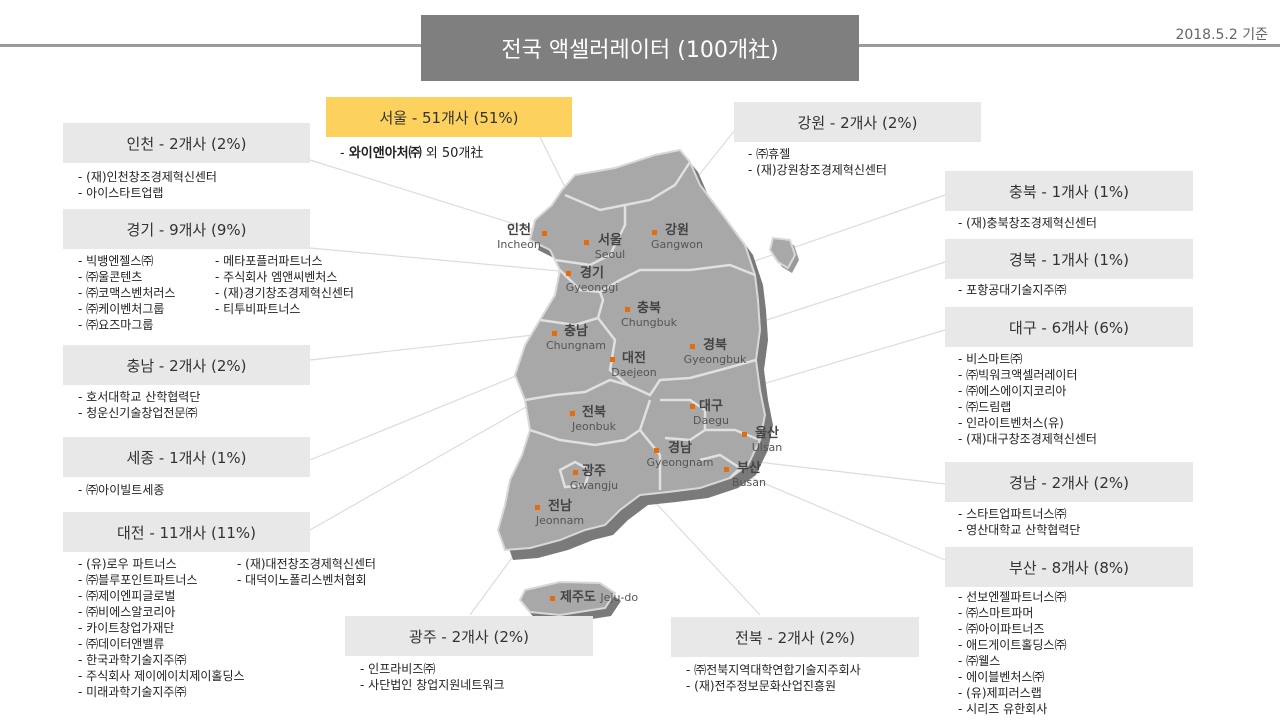 The height and width of the screenshot is (720, 1280). I want to click on map-label-gangwon: 강원 Gangwon, so click(677, 237).